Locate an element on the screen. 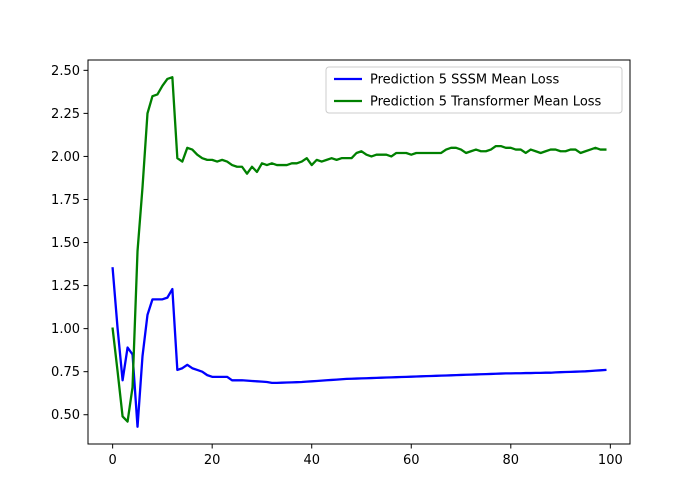 This screenshot has width=700, height=500. x-tick-label: 100 is located at coordinates (610, 460).